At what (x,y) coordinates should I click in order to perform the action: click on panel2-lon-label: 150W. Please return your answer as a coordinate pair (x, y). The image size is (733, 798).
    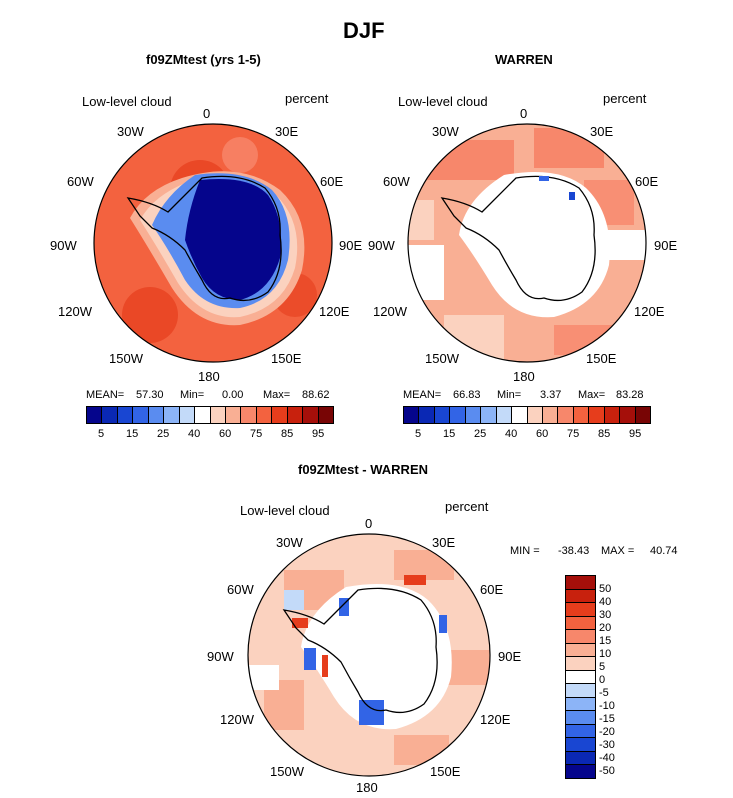
    Looking at the image, I should click on (442, 358).